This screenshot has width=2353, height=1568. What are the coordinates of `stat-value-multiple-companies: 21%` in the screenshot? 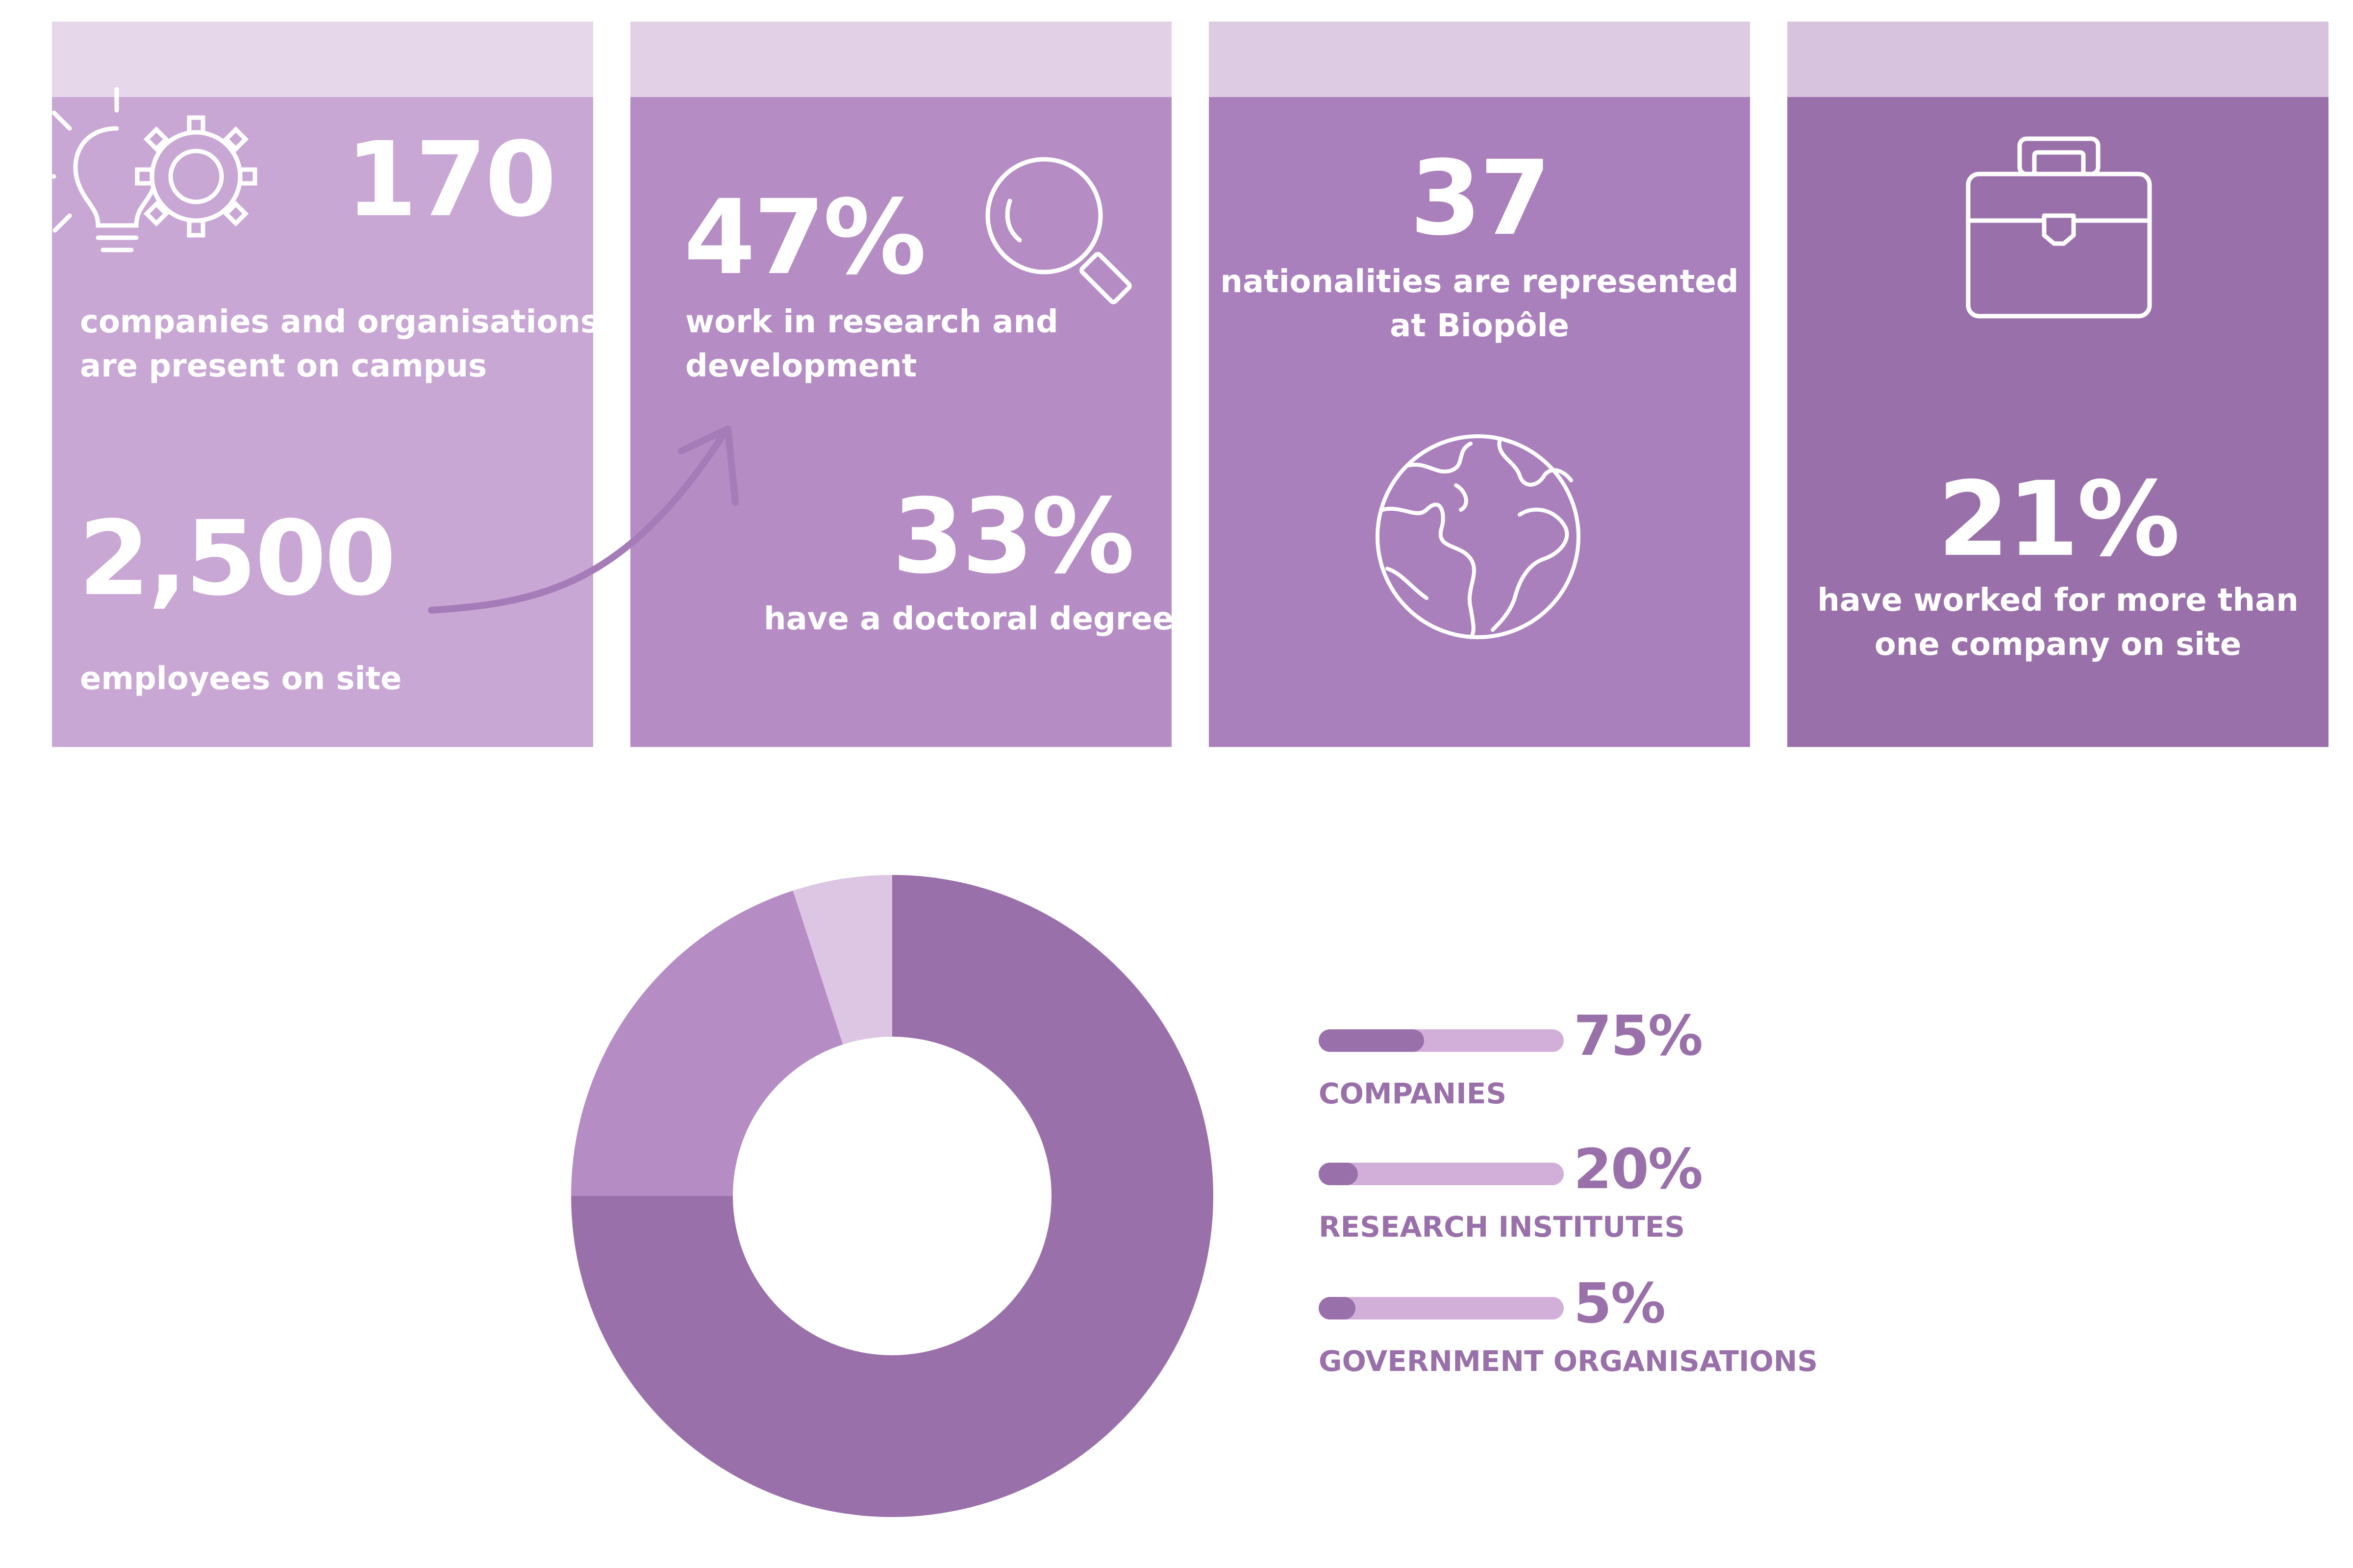 It's located at (2059, 519).